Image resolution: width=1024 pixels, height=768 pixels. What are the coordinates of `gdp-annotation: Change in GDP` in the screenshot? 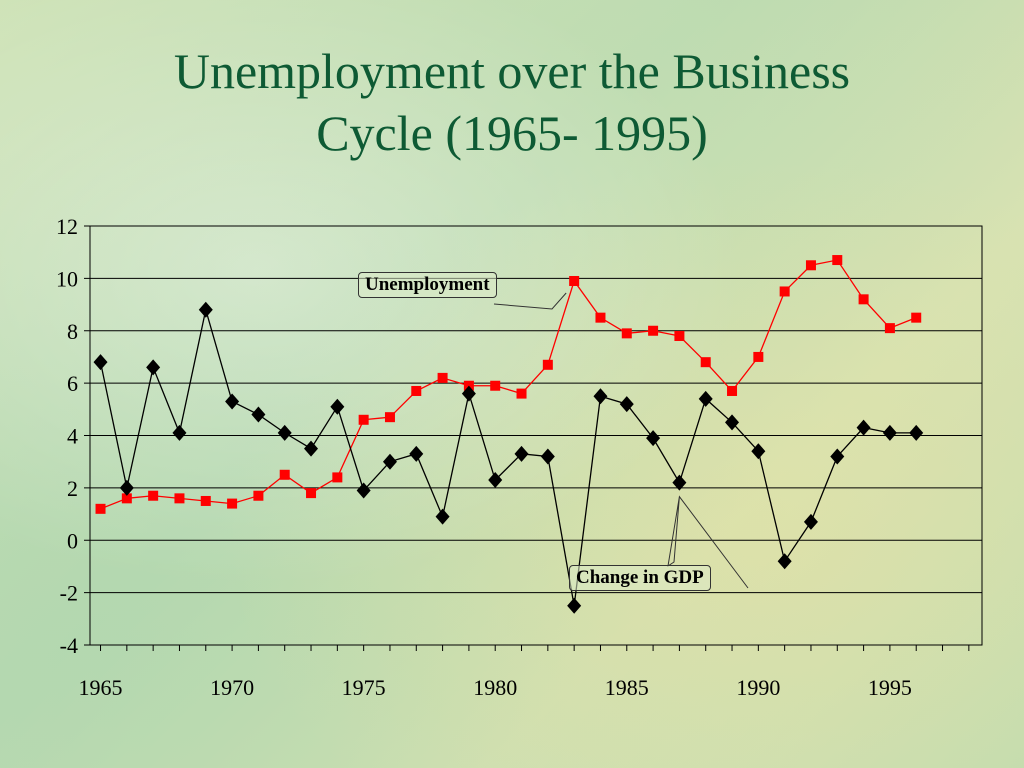 It's located at (640, 578).